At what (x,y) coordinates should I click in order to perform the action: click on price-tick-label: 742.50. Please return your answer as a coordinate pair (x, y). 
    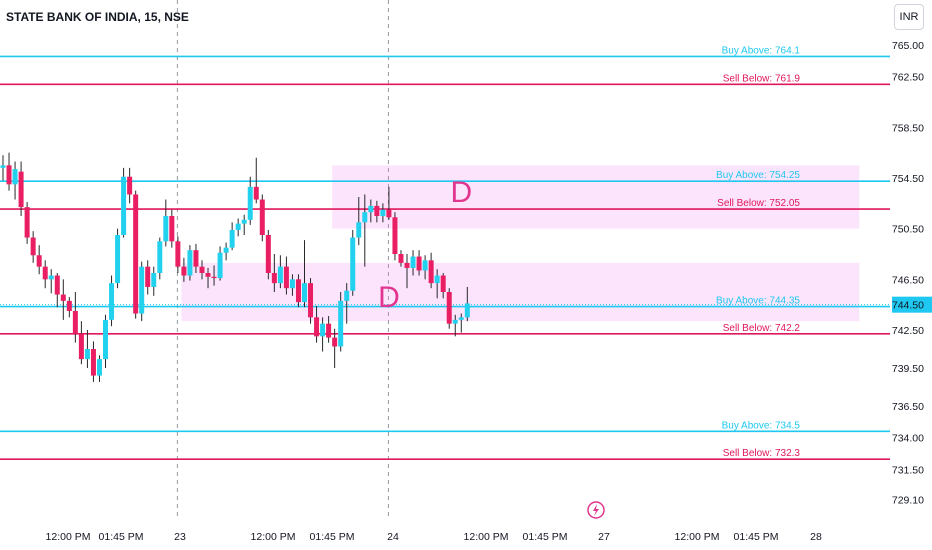
    Looking at the image, I should click on (908, 331).